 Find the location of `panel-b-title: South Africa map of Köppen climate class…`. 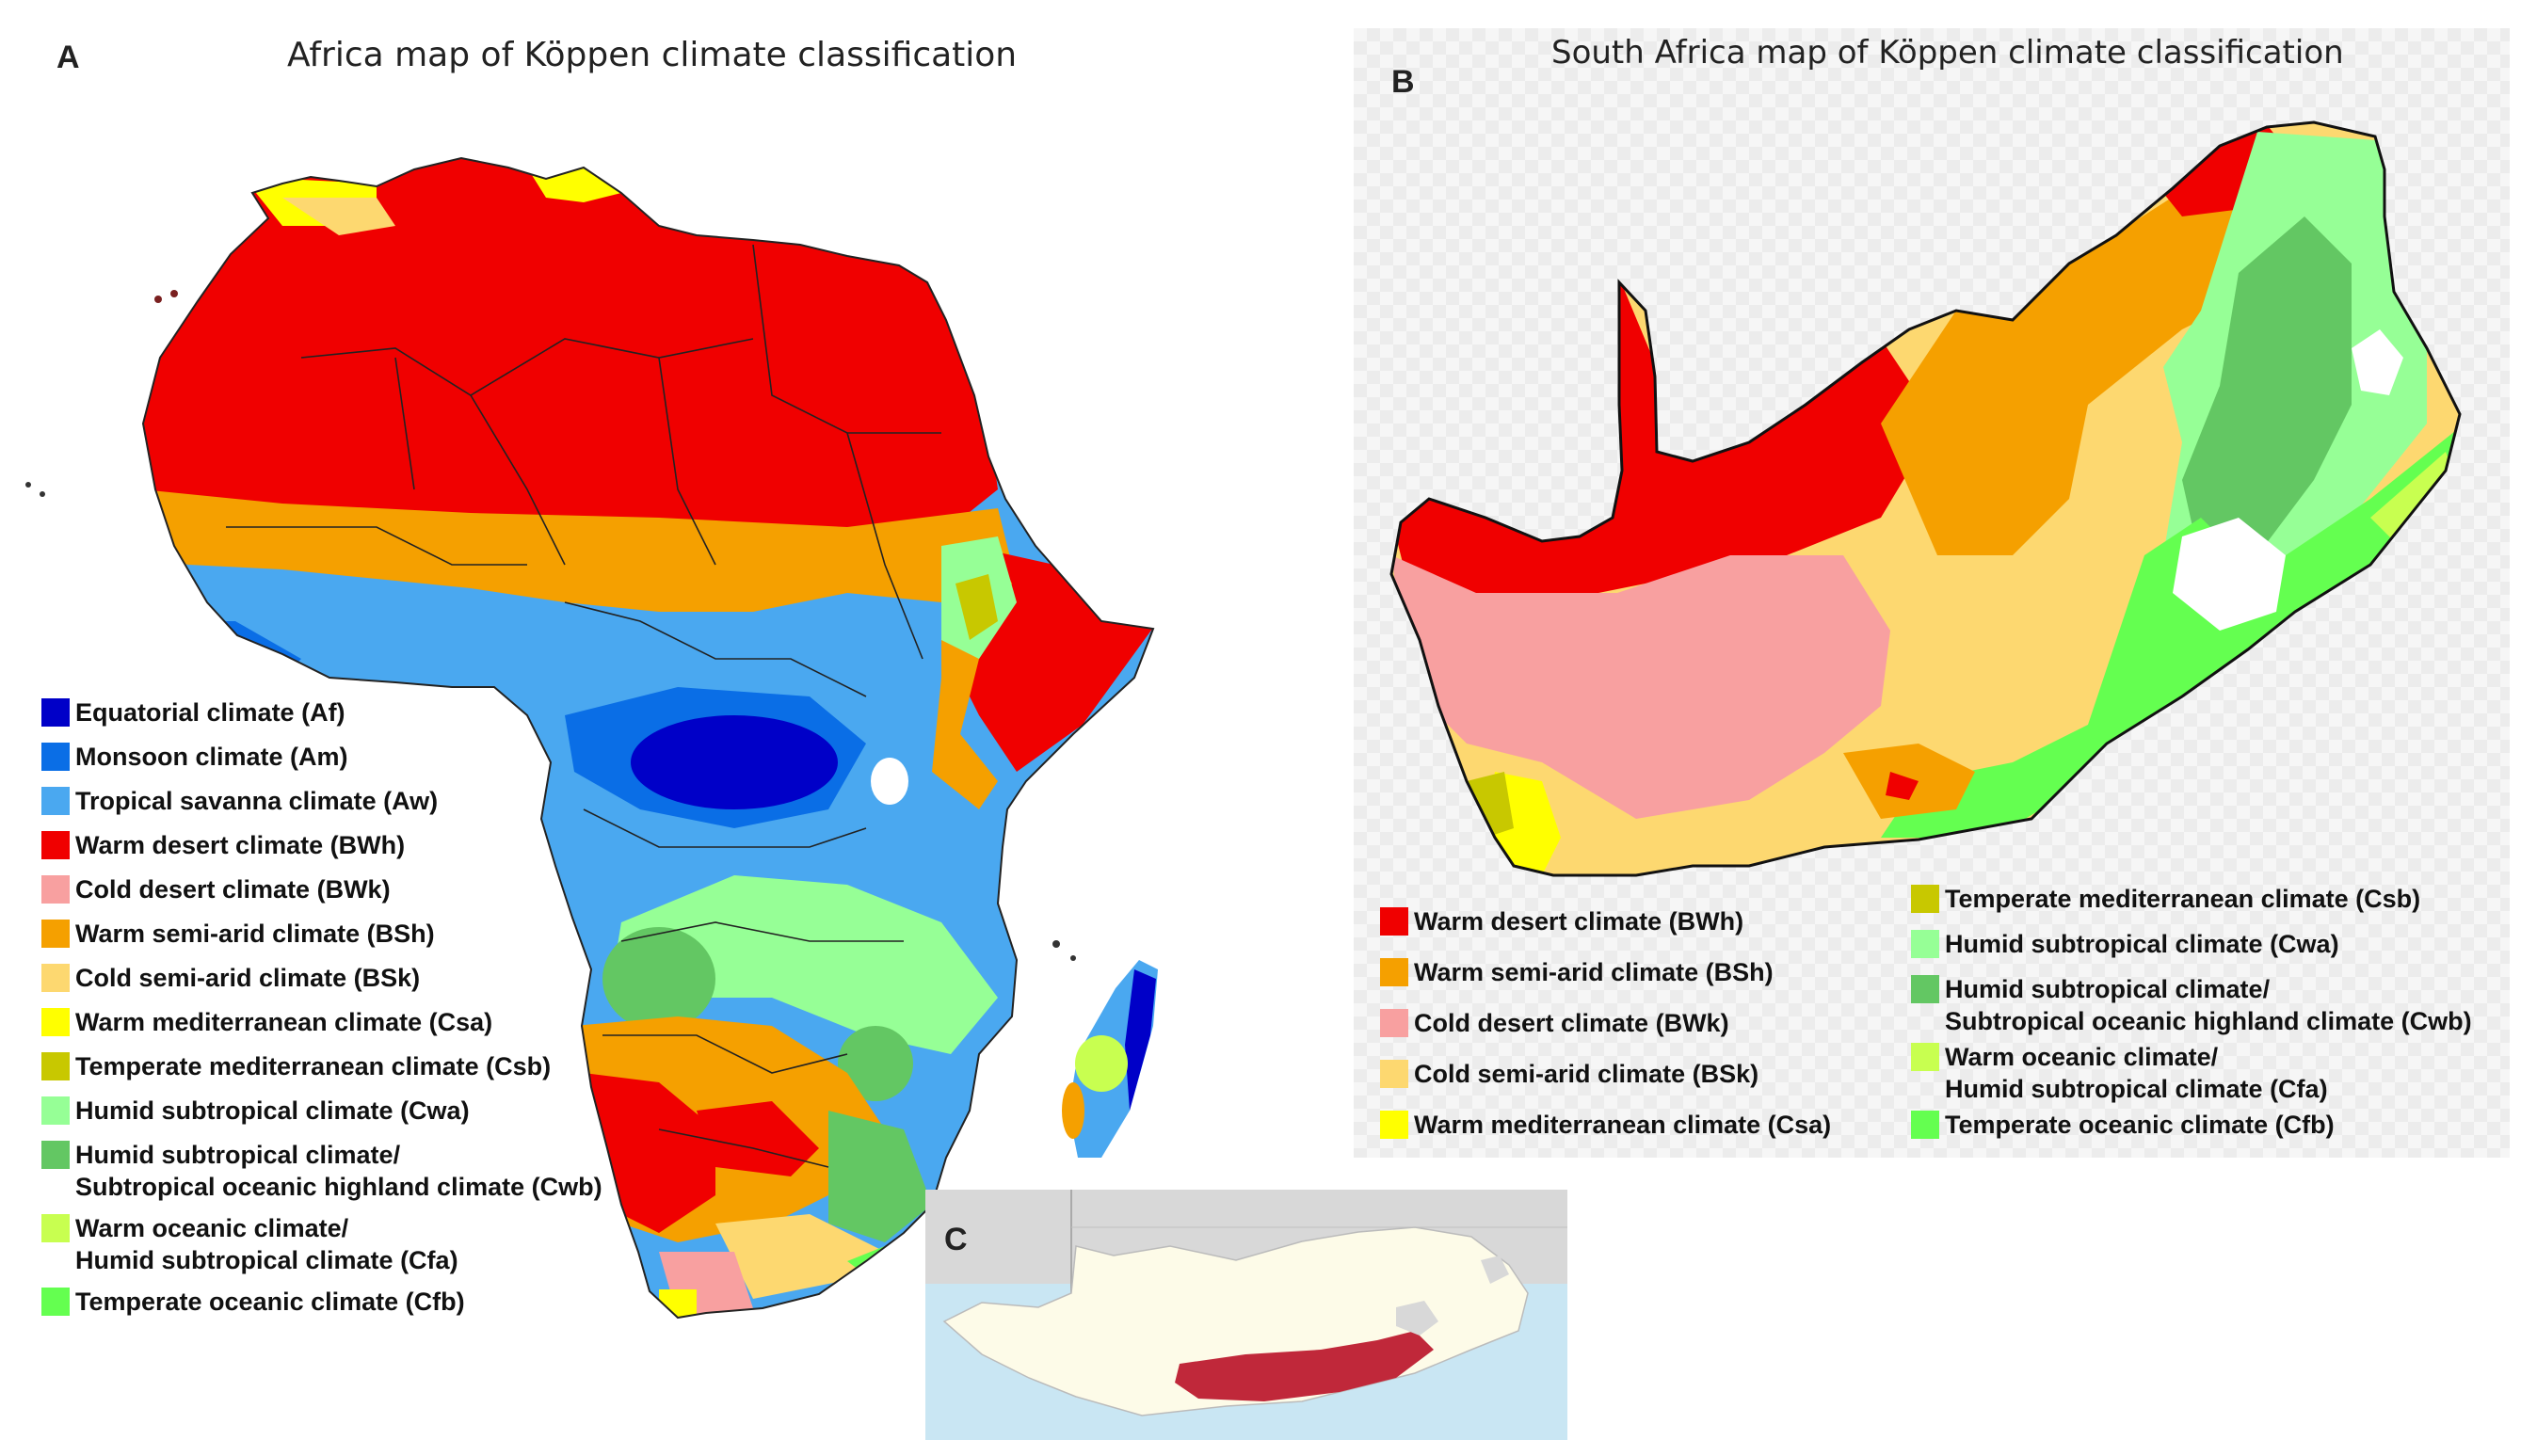

panel-b-title: South Africa map of Köppen climate class… is located at coordinates (1948, 53).